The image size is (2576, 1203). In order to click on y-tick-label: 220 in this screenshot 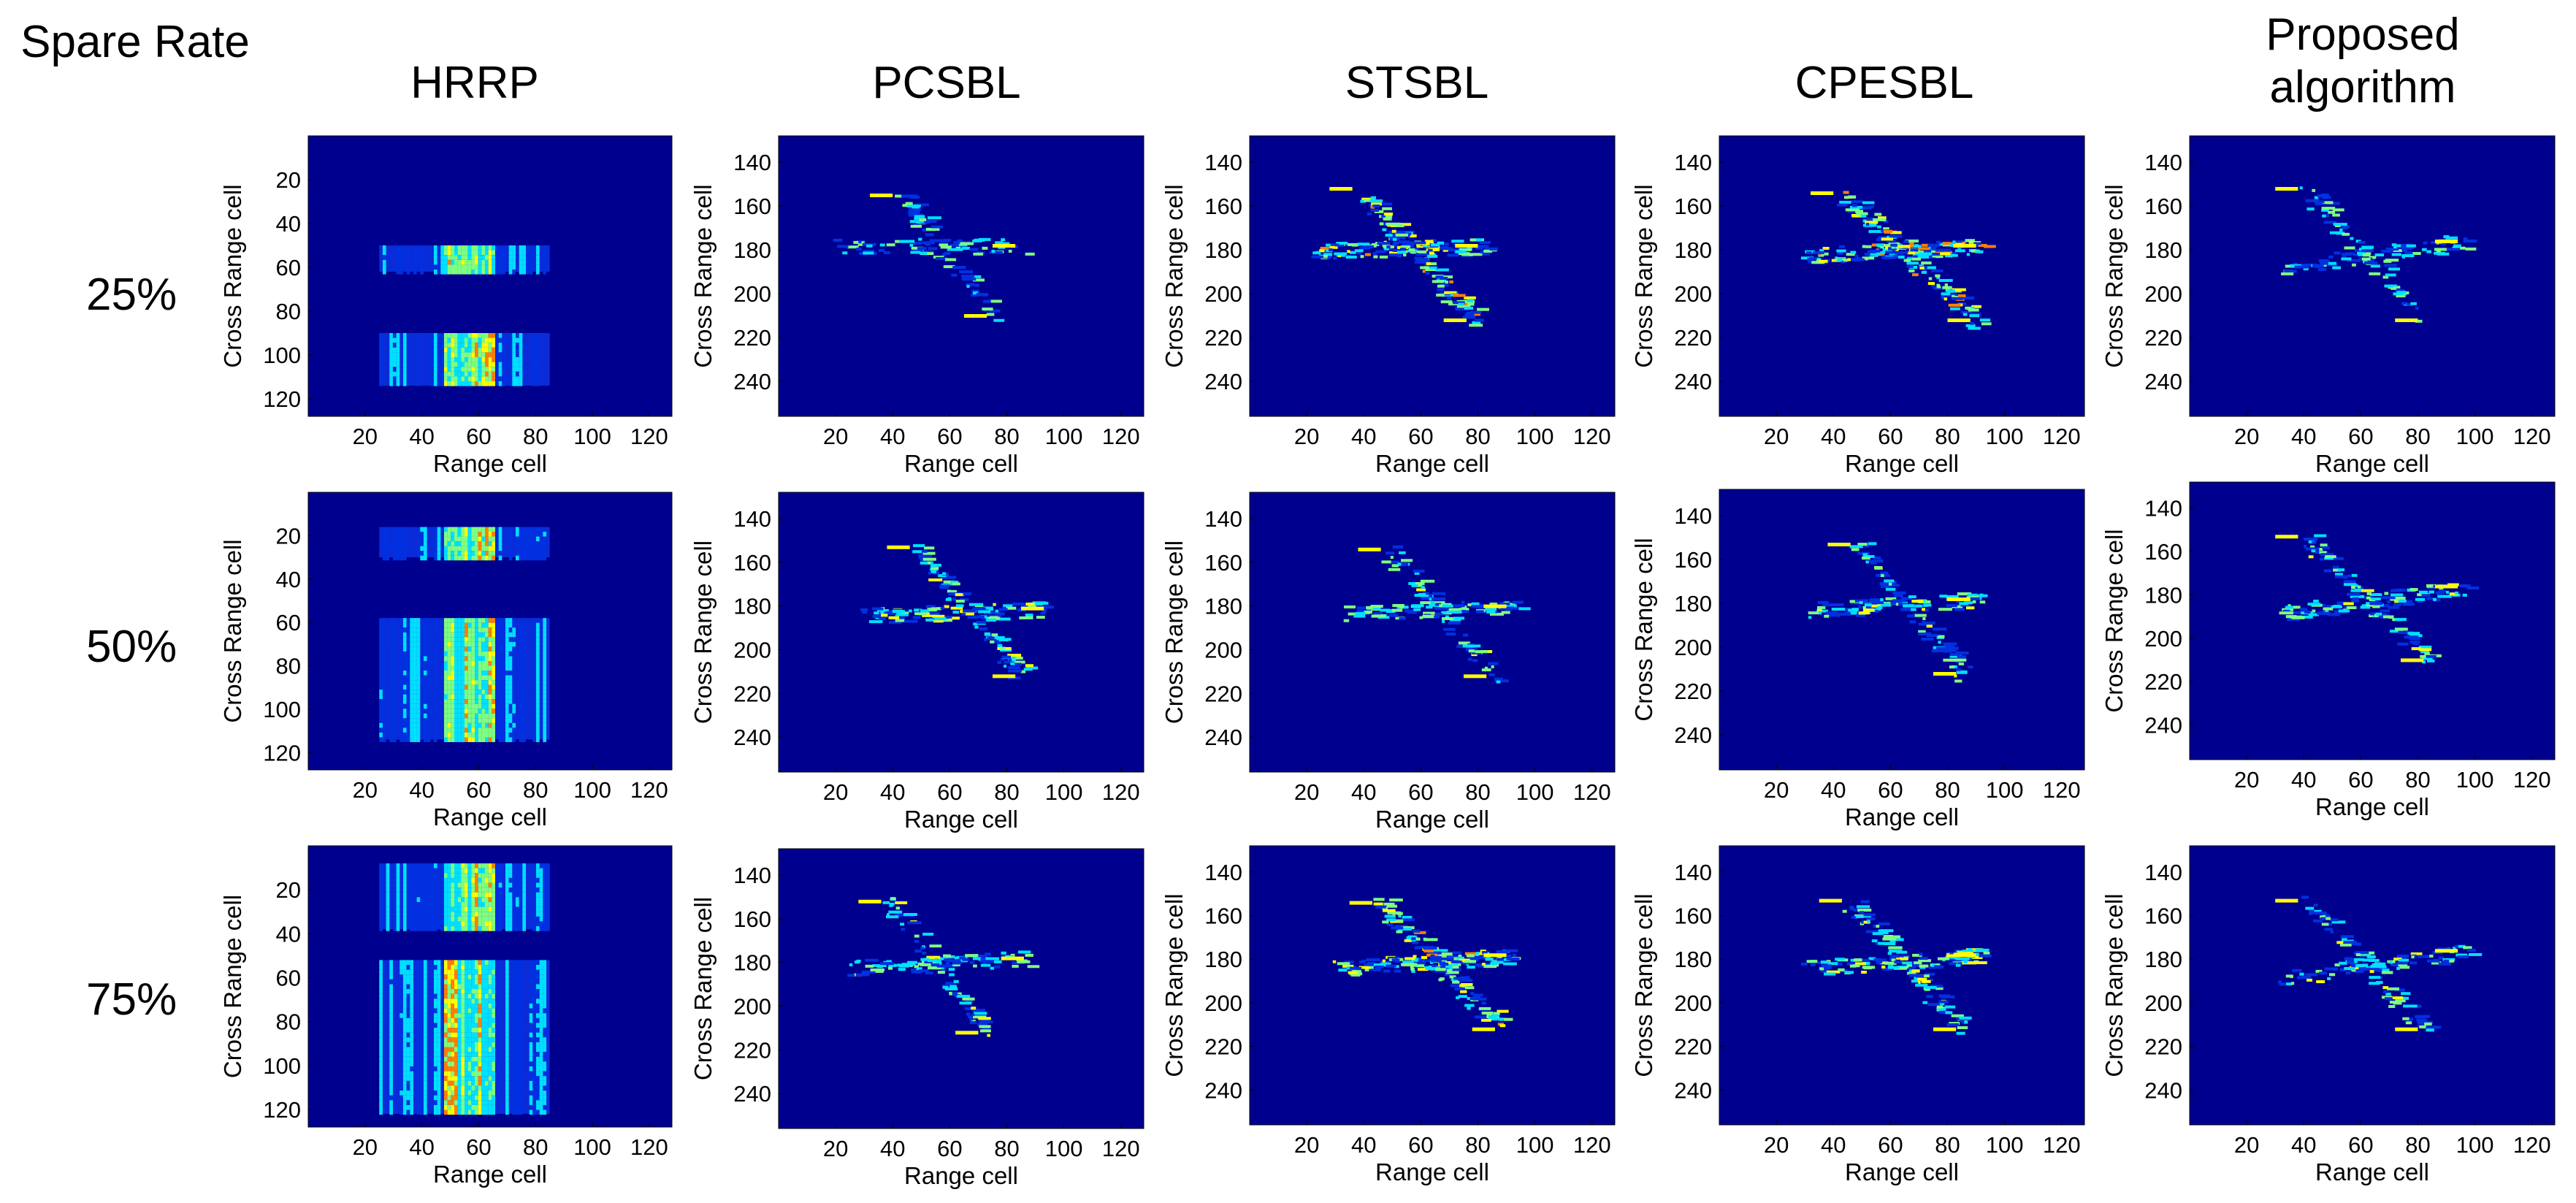, I will do `click(2163, 338)`.